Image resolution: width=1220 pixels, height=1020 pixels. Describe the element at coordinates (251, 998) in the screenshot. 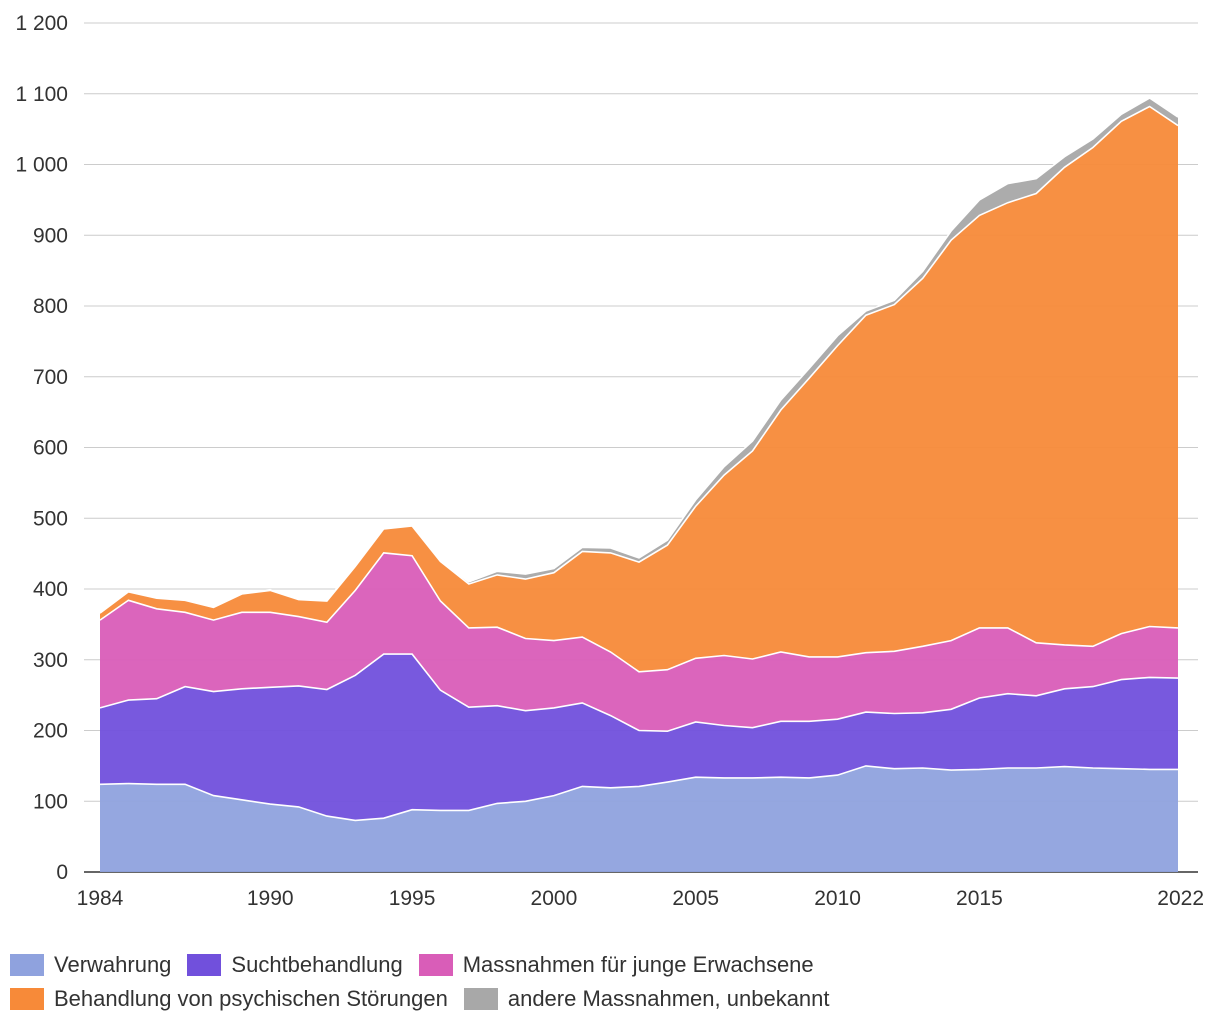

I see `legend-label: Behandlung von psychischen Störungen` at that location.